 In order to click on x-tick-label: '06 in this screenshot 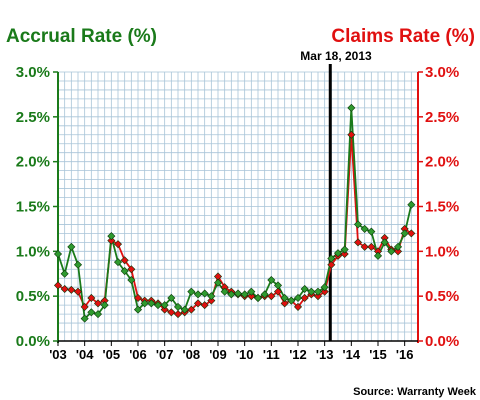, I will do `click(138, 354)`.